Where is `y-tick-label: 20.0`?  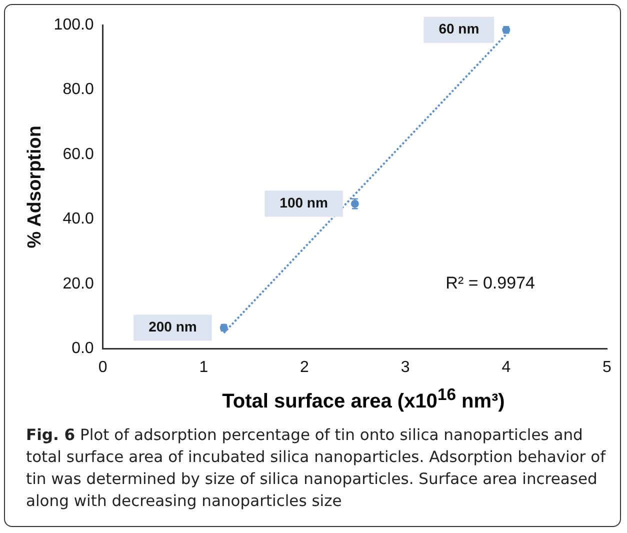 y-tick-label: 20.0 is located at coordinates (78, 283).